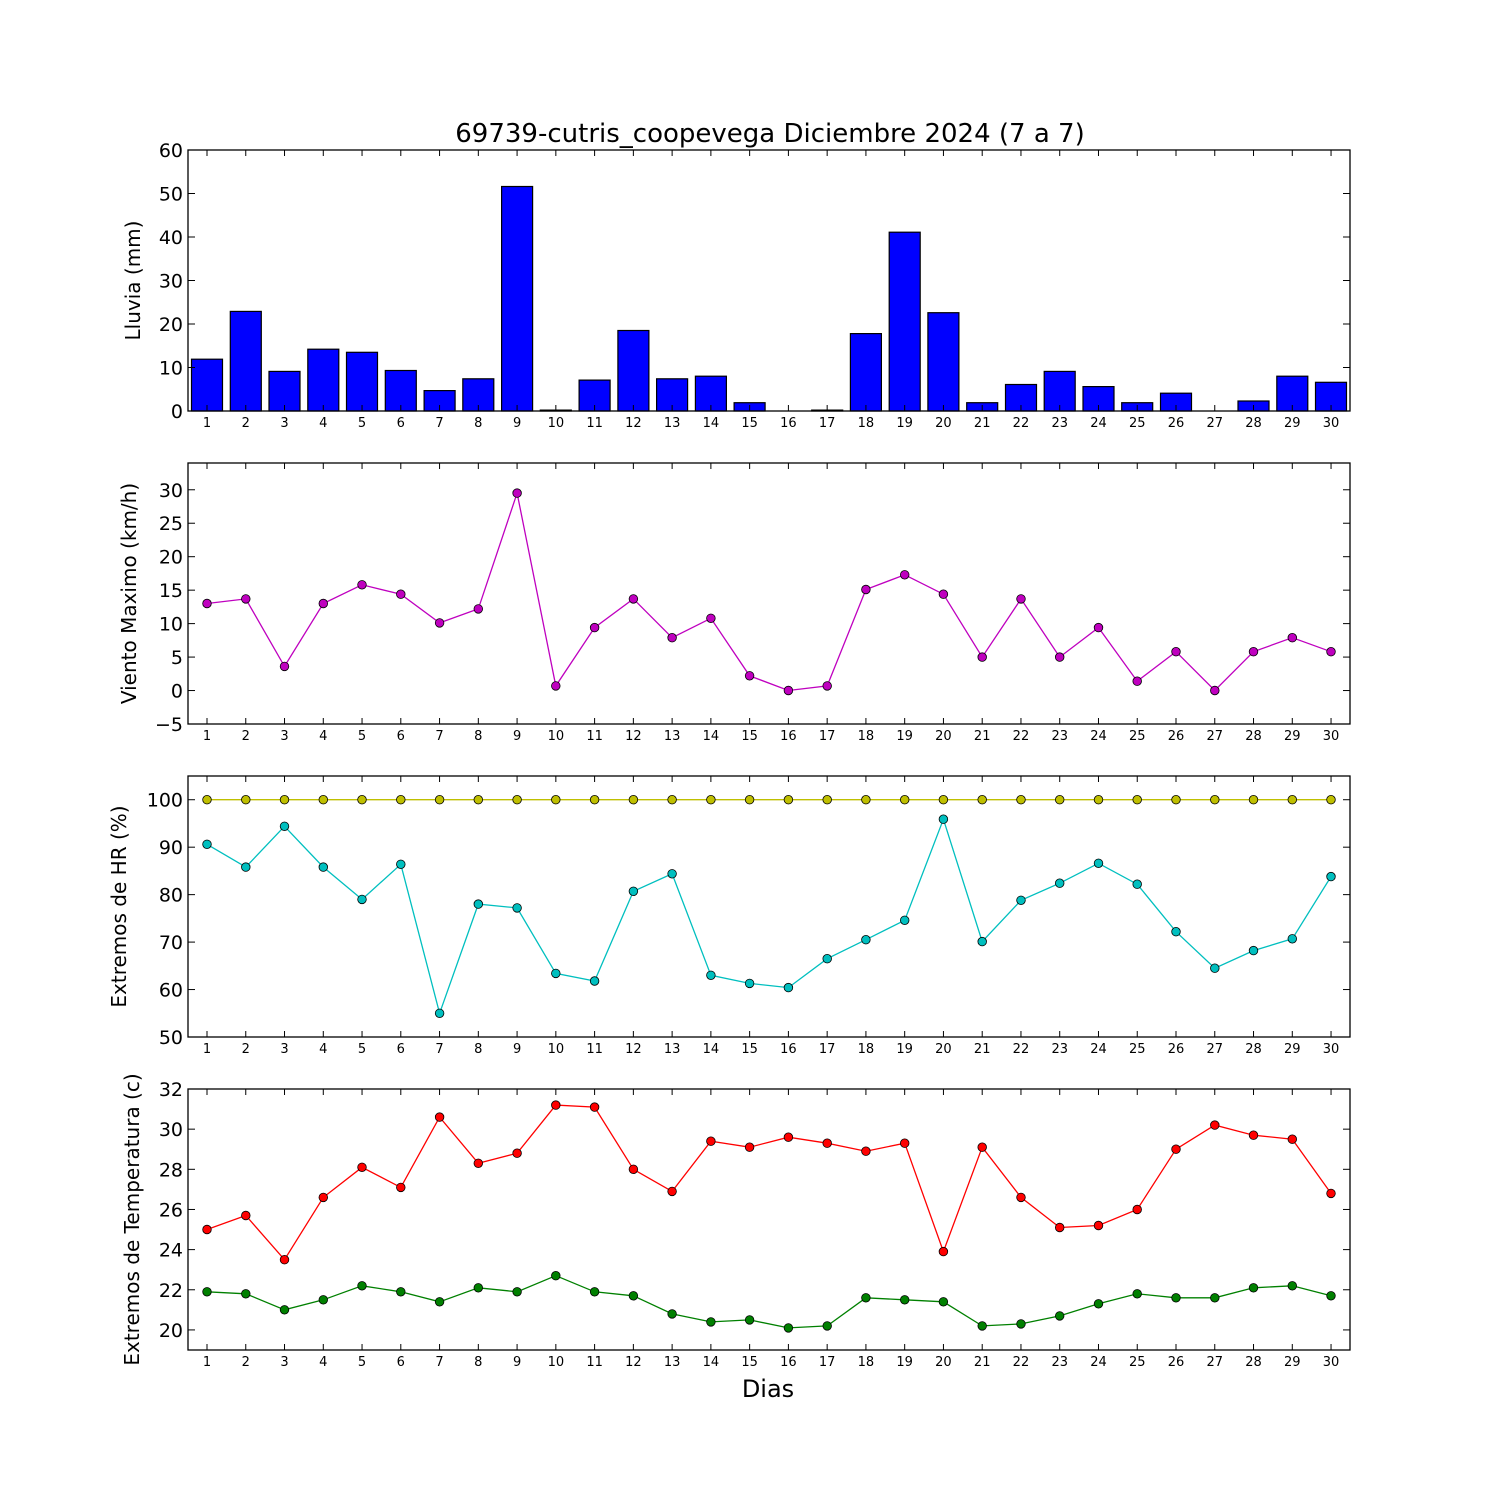  I want to click on x-tick-label: 3, so click(284, 423).